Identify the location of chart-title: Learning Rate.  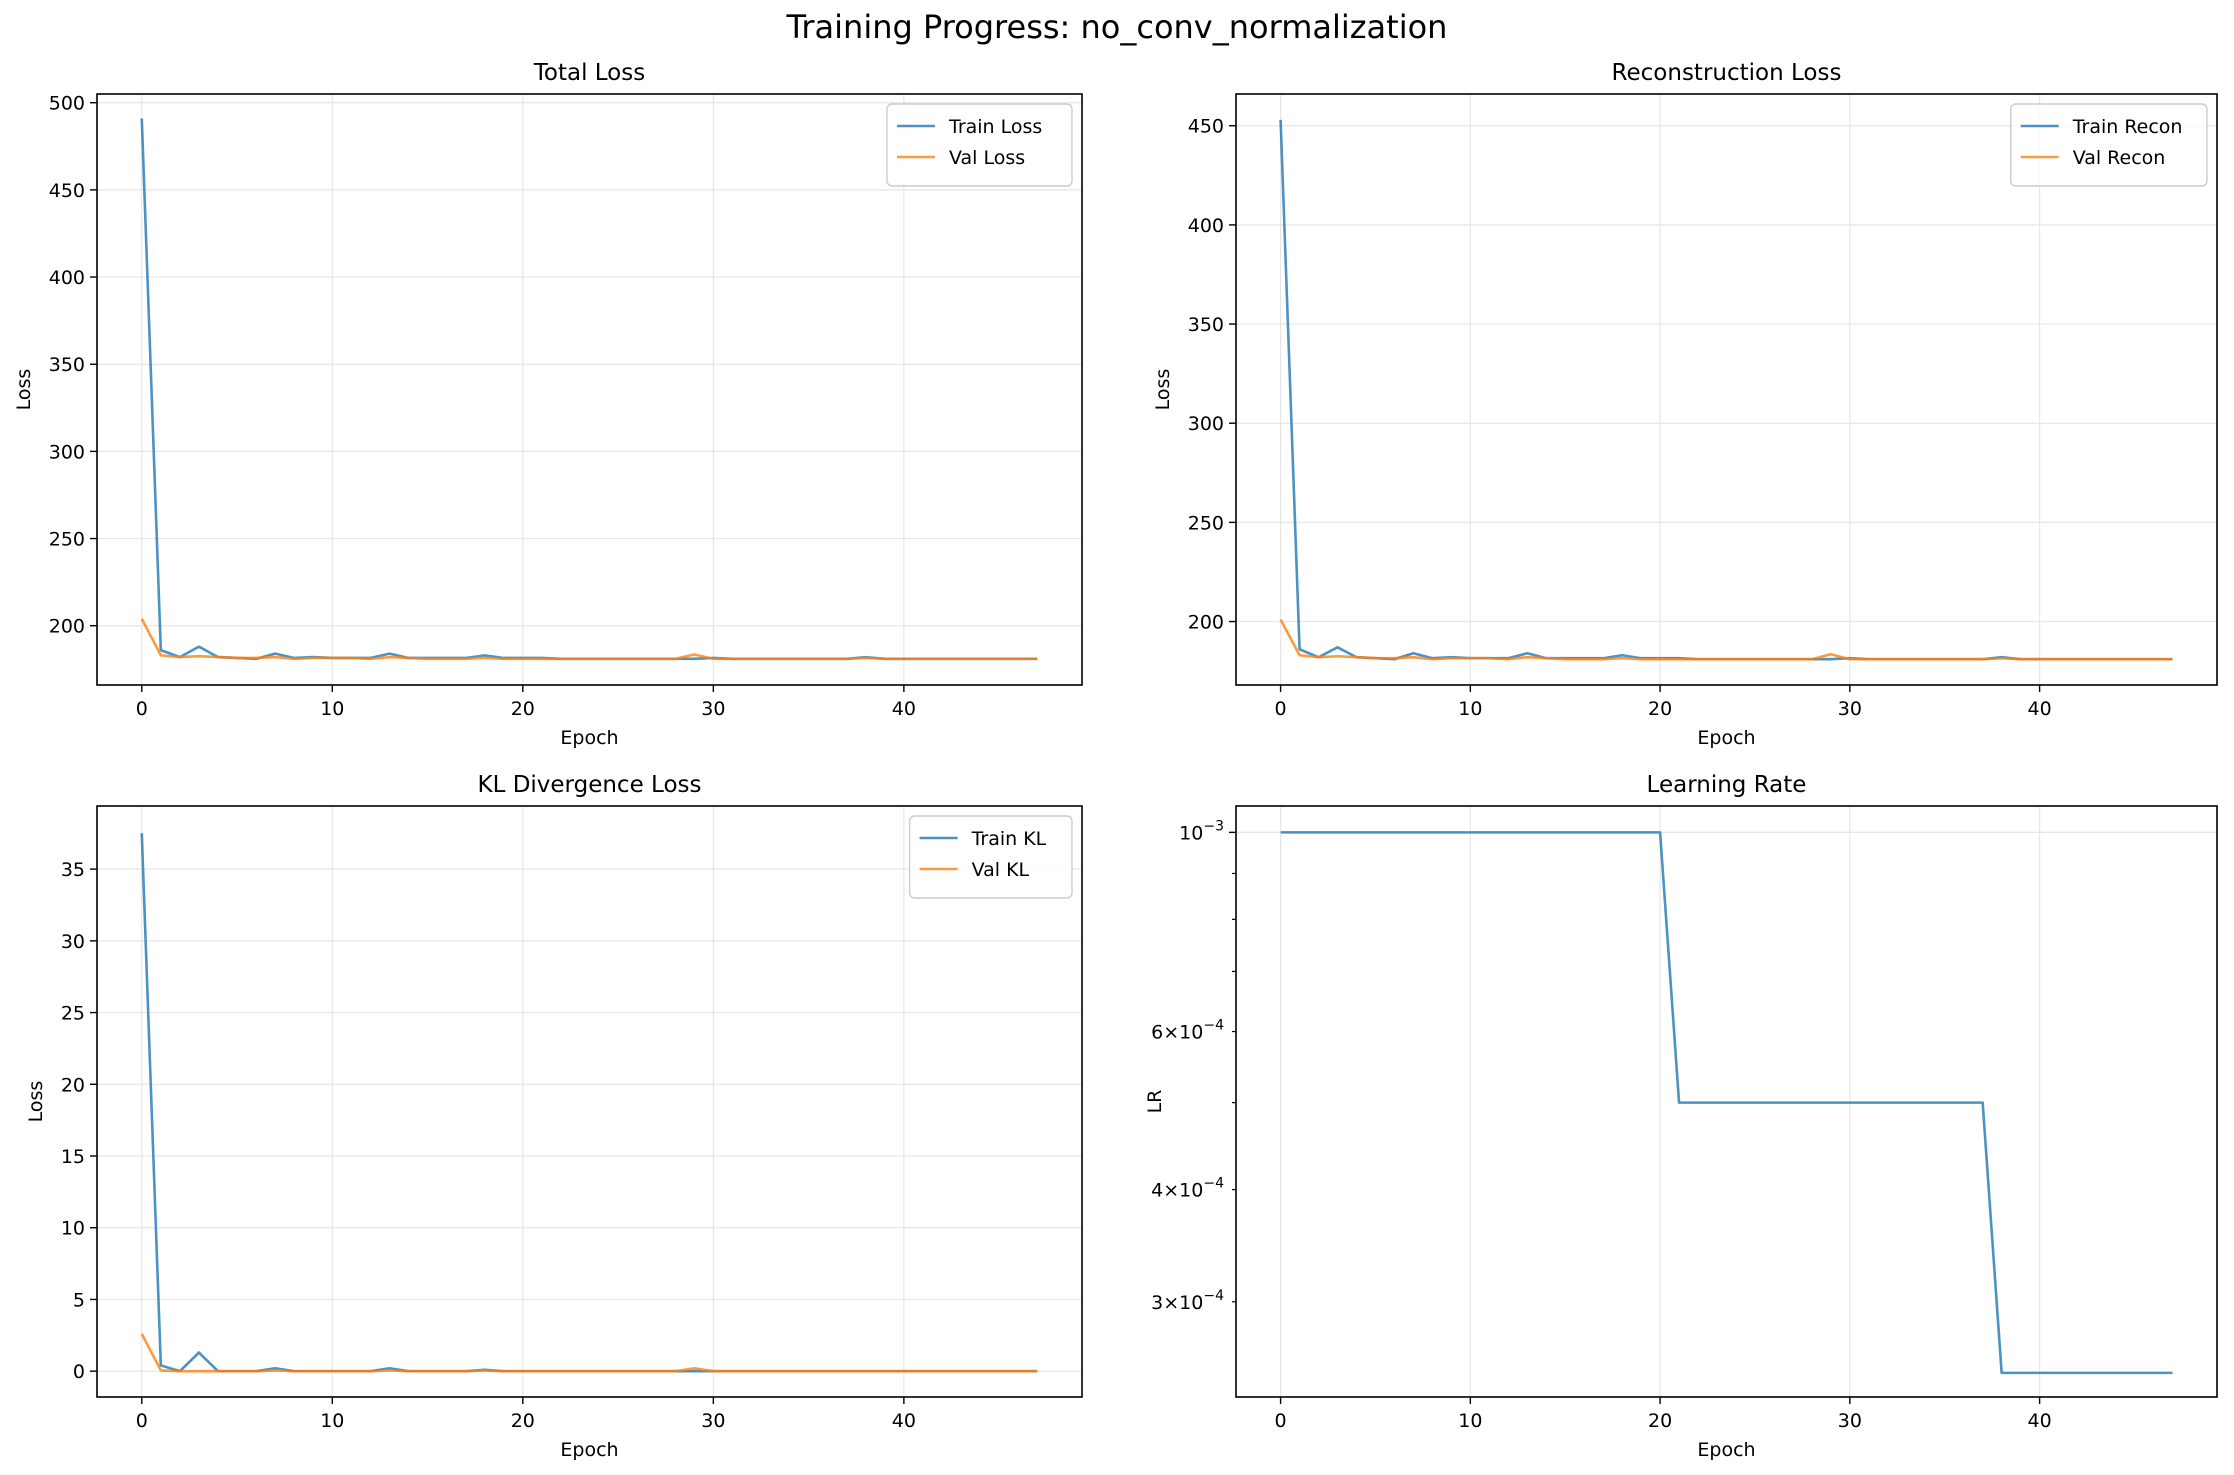
(1727, 785).